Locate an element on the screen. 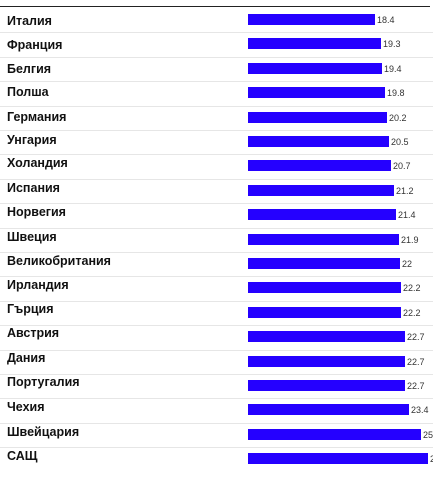 The image size is (433, 479). bar-row: Ирландия 22.2 is located at coordinates (216, 288).